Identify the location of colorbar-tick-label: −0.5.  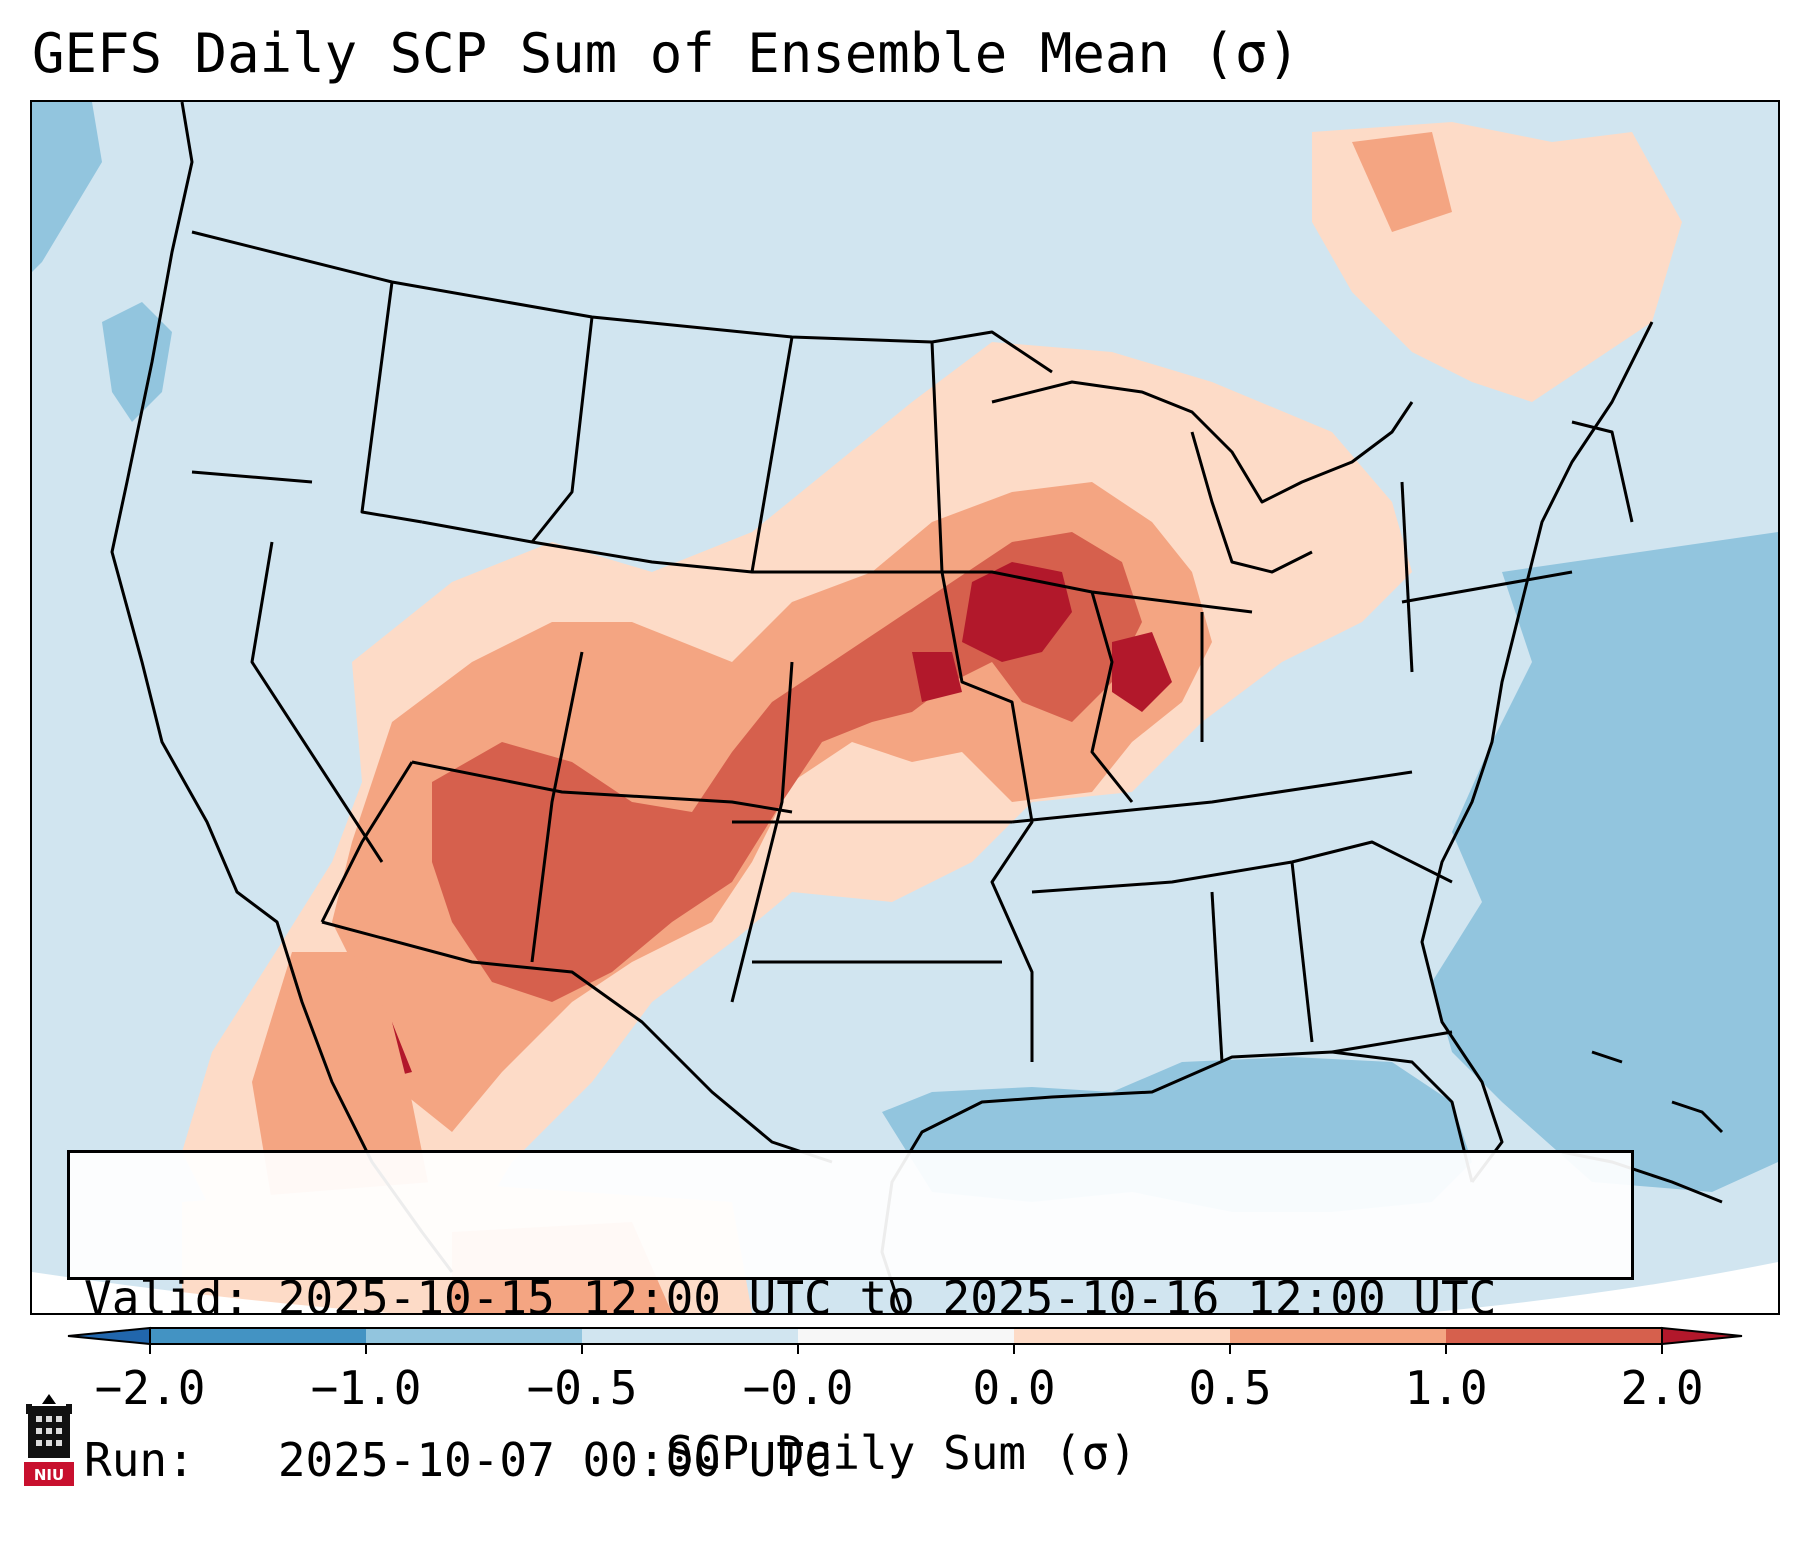
(582, 1388).